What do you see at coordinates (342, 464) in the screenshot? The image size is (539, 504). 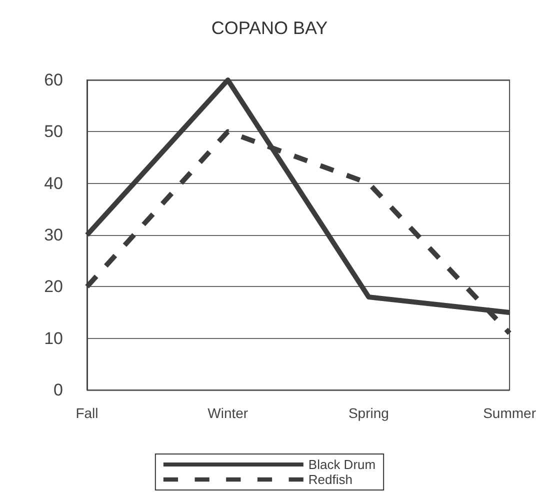 I see `legend-label: Black Drum` at bounding box center [342, 464].